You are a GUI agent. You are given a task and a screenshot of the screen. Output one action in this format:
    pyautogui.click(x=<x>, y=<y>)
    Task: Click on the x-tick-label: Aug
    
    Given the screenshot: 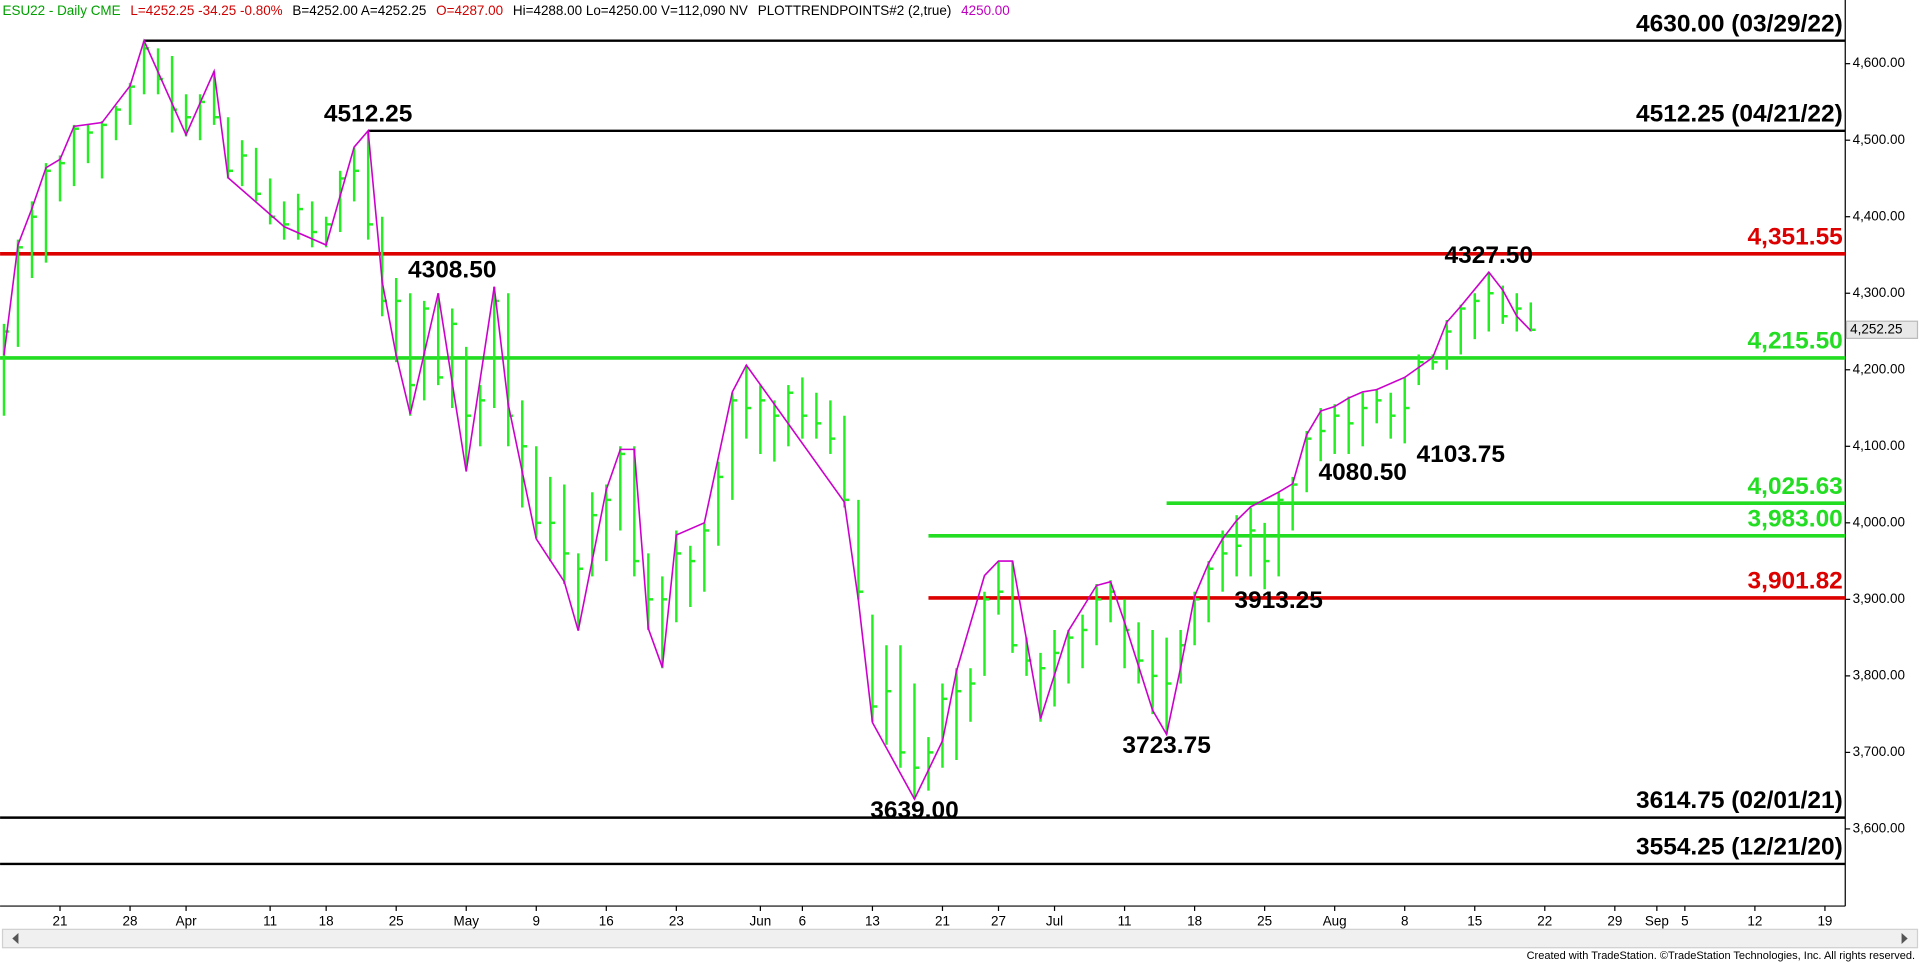 What is the action you would take?
    pyautogui.click(x=1335, y=921)
    